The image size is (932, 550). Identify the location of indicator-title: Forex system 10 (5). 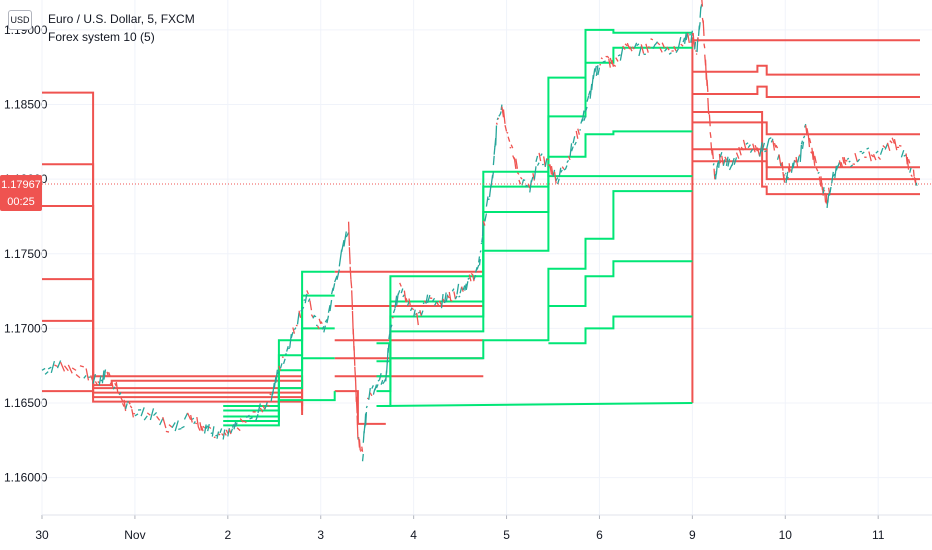
(101, 37).